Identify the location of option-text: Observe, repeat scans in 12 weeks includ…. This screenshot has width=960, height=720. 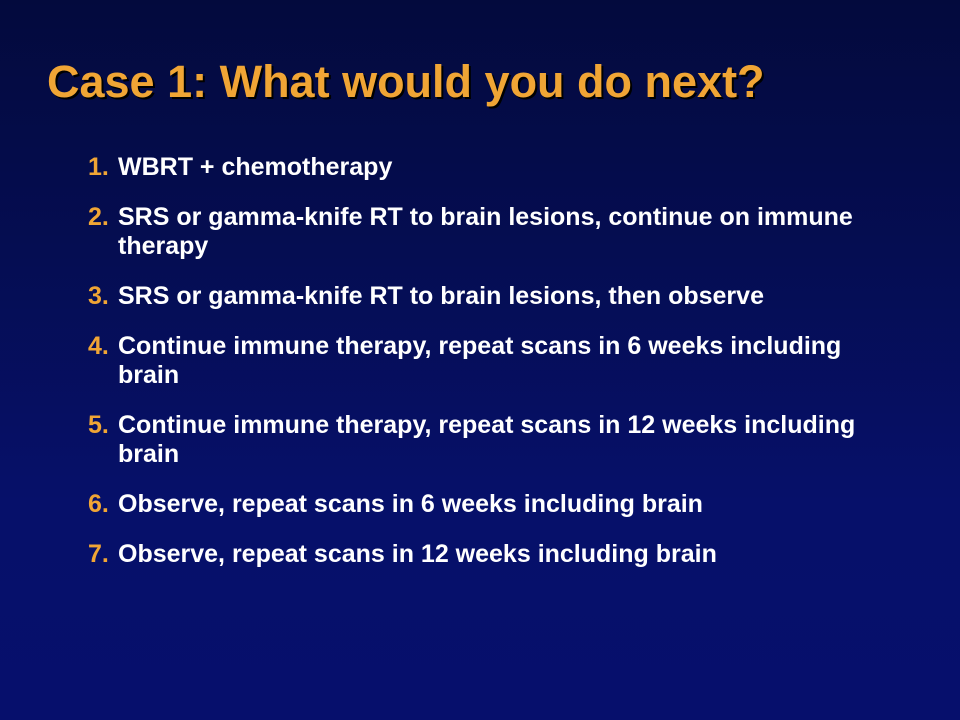
(417, 554).